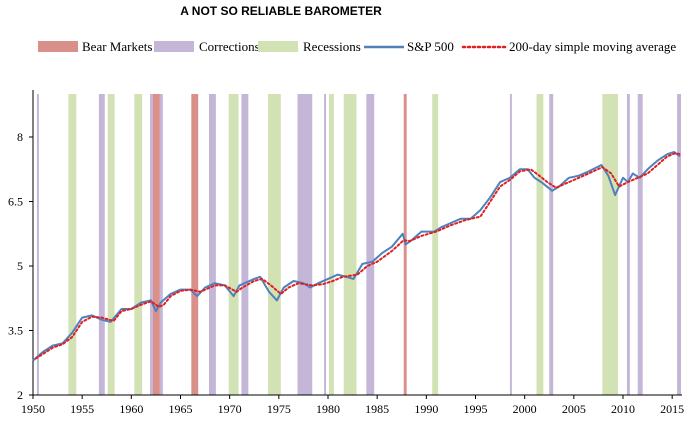 The width and height of the screenshot is (688, 427). I want to click on x-tick-label: 2015, so click(672, 409).